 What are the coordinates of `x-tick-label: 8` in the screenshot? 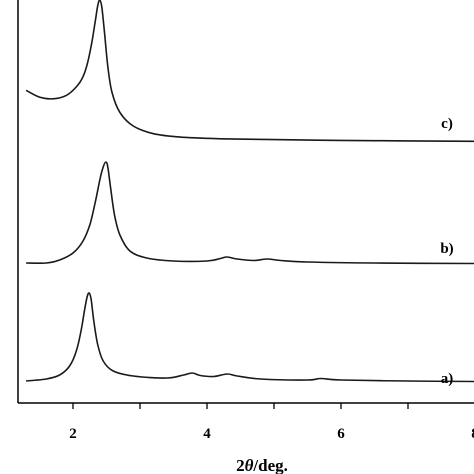 It's located at (472, 434).